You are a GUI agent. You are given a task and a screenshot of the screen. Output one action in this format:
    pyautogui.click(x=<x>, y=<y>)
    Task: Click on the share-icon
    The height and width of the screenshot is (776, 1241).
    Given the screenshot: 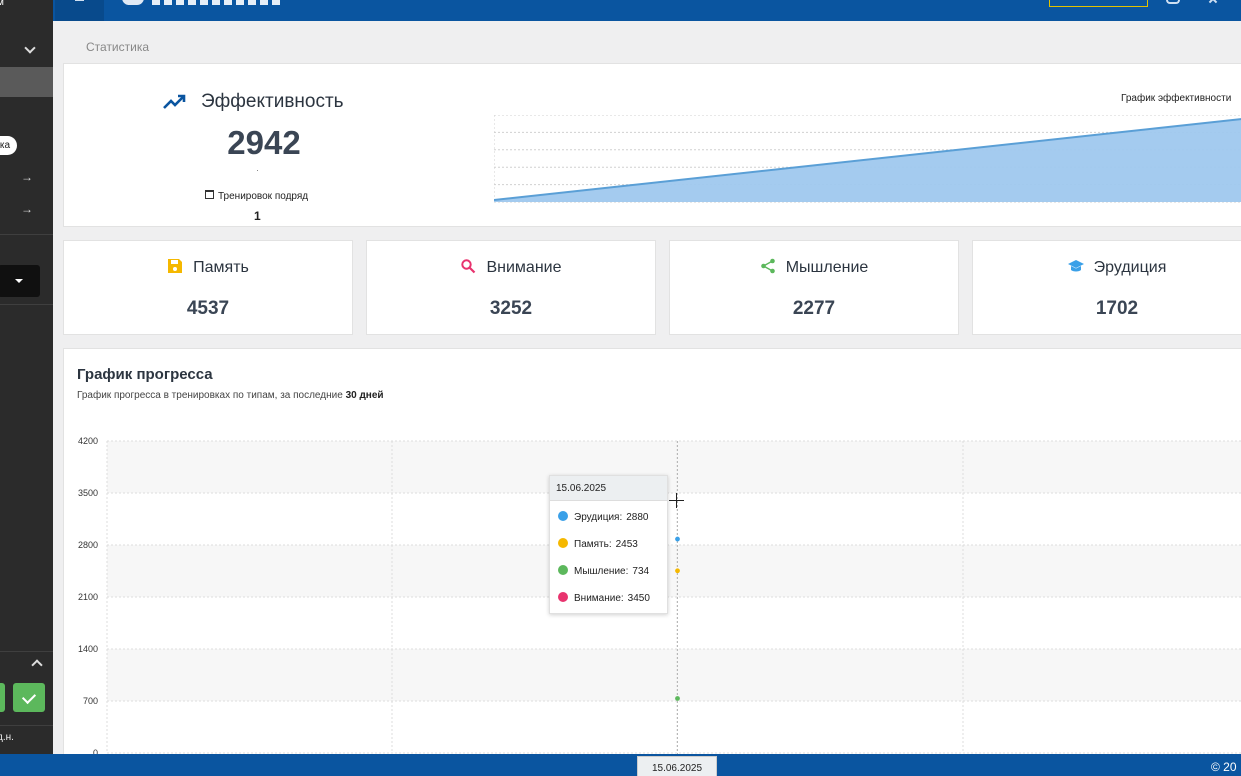 What is the action you would take?
    pyautogui.click(x=767, y=266)
    